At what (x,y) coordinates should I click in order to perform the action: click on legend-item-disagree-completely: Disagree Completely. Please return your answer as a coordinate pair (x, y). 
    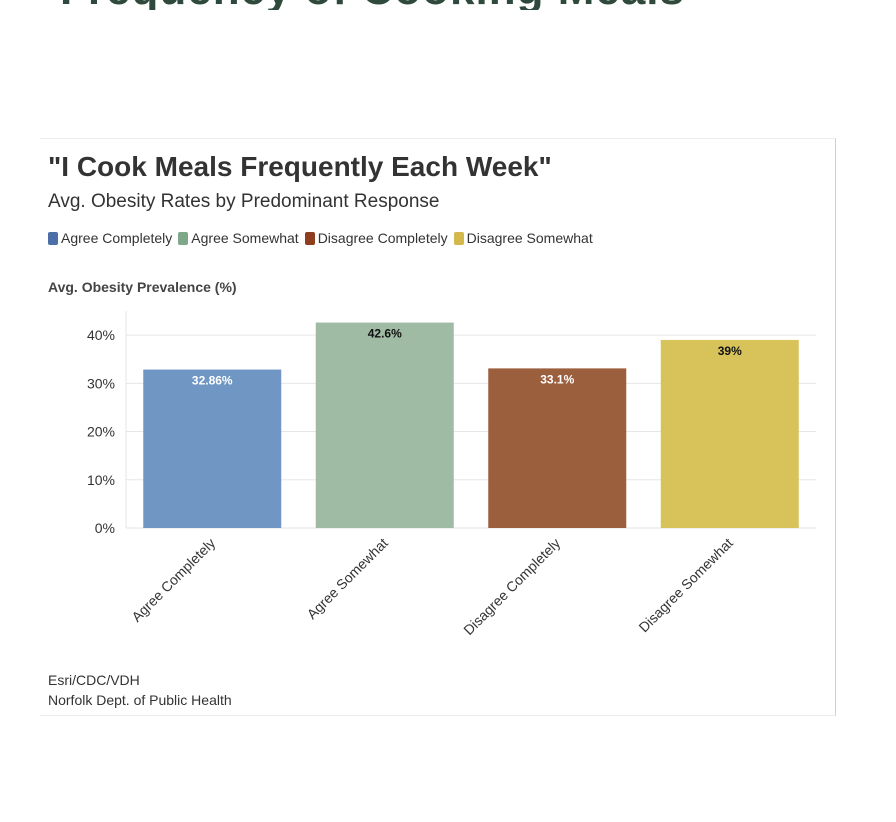
    Looking at the image, I should click on (376, 238).